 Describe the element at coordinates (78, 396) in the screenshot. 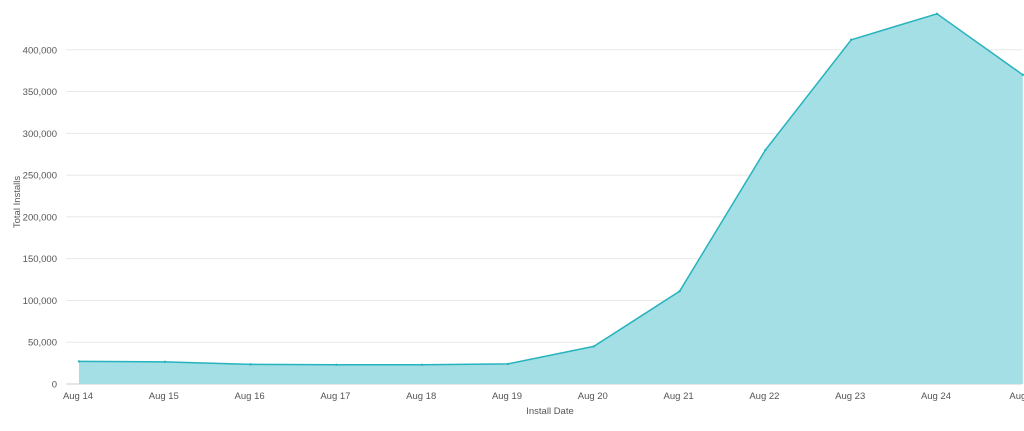

I see `x-tick-label: Aug 14` at that location.